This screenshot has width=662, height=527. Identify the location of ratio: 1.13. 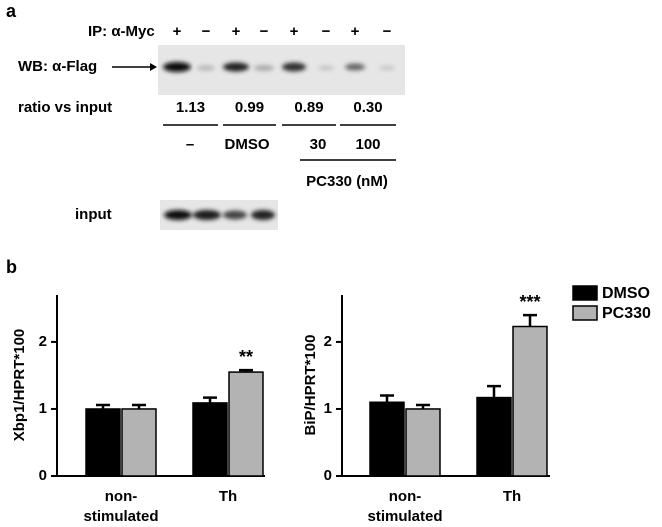
(190, 107).